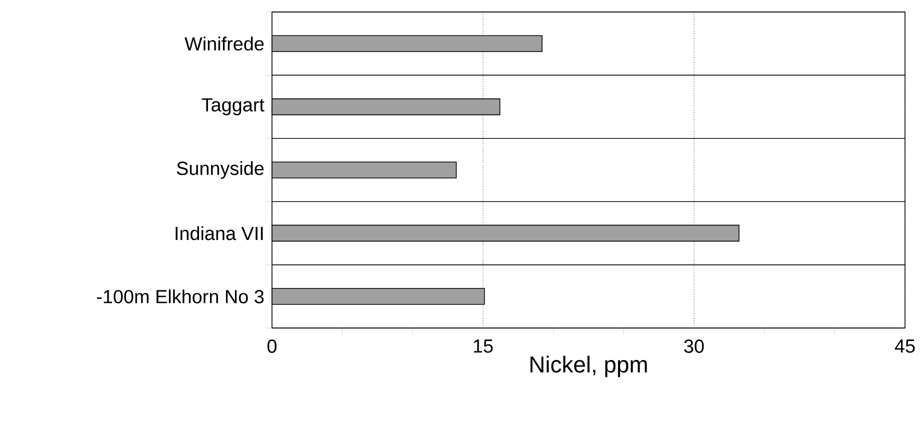  Describe the element at coordinates (483, 346) in the screenshot. I see `x-tick-label: 15` at that location.